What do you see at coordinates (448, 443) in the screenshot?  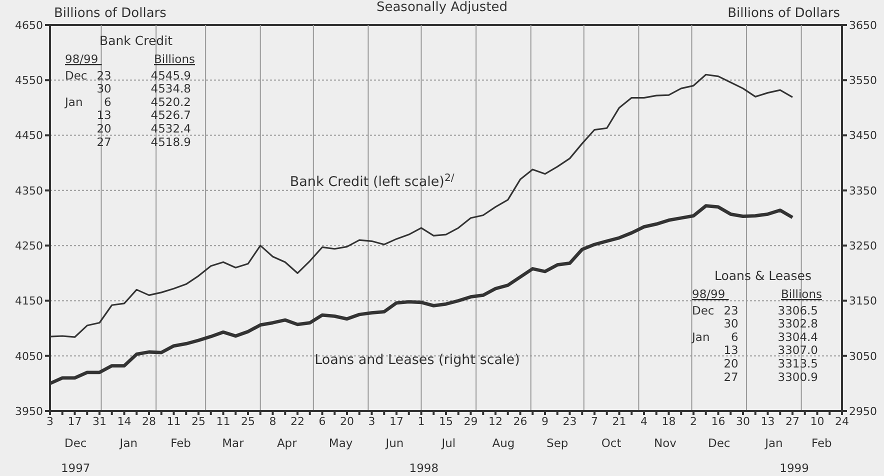 I see `text: Jul` at bounding box center [448, 443].